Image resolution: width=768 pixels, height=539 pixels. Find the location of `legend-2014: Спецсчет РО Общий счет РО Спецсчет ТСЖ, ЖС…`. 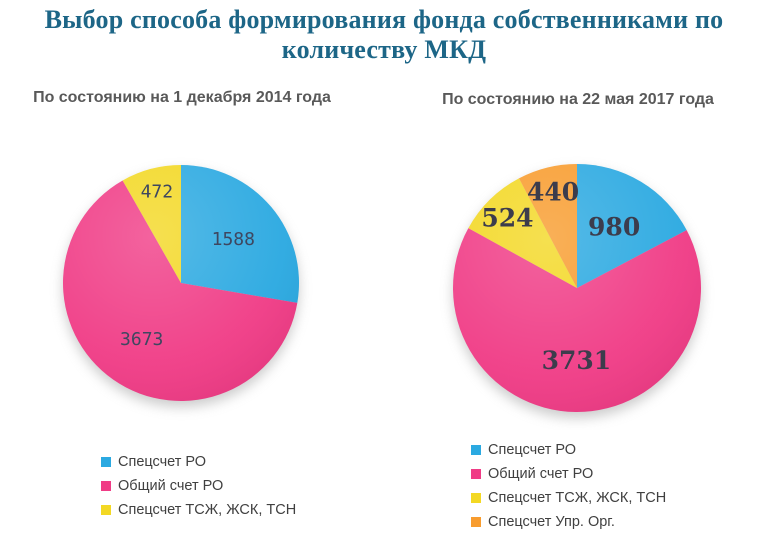

legend-2014: Спецсчет РО Общий счет РО Спецсчет ТСЖ, ЖС… is located at coordinates (198, 486).